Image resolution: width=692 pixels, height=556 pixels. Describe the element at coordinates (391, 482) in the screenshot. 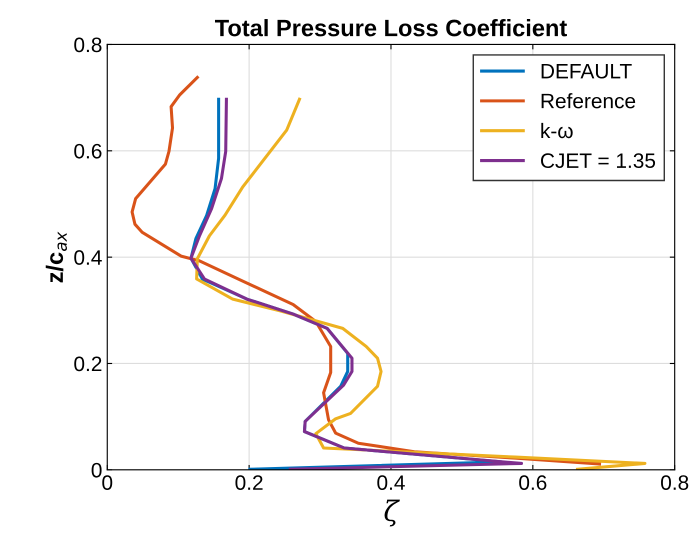

I see `x-tick-label: 0.4` at that location.